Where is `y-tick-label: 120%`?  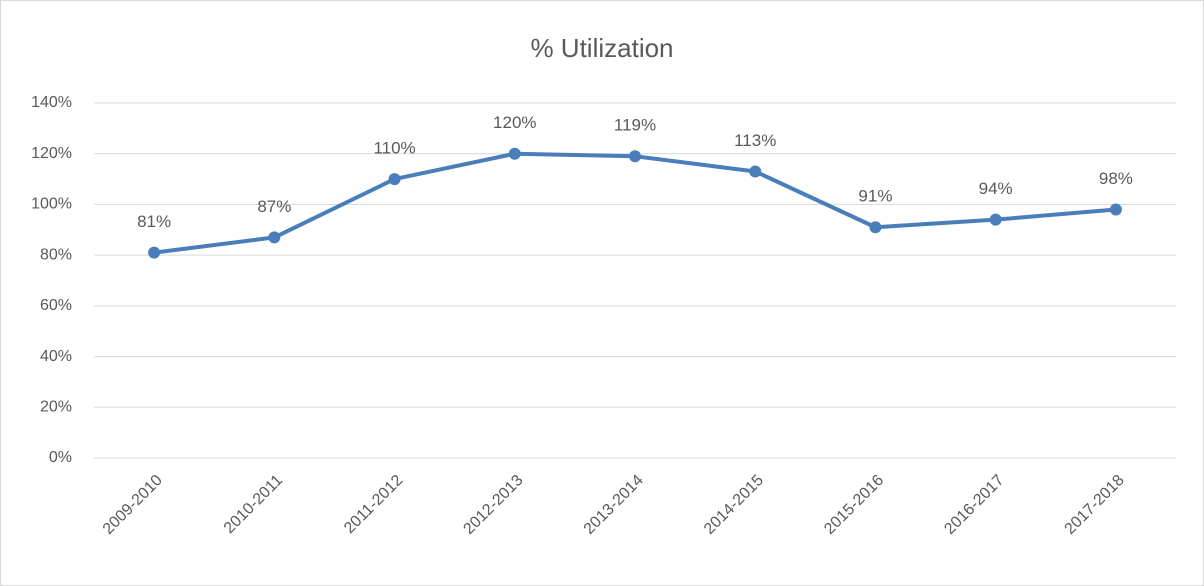
y-tick-label: 120% is located at coordinates (51, 153).